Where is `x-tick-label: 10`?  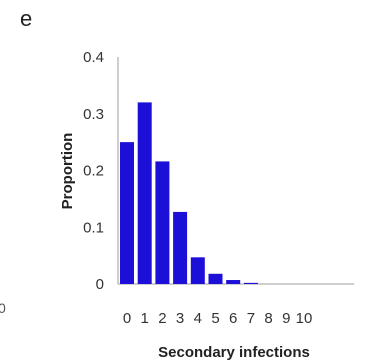
x-tick-label: 10 is located at coordinates (304, 318).